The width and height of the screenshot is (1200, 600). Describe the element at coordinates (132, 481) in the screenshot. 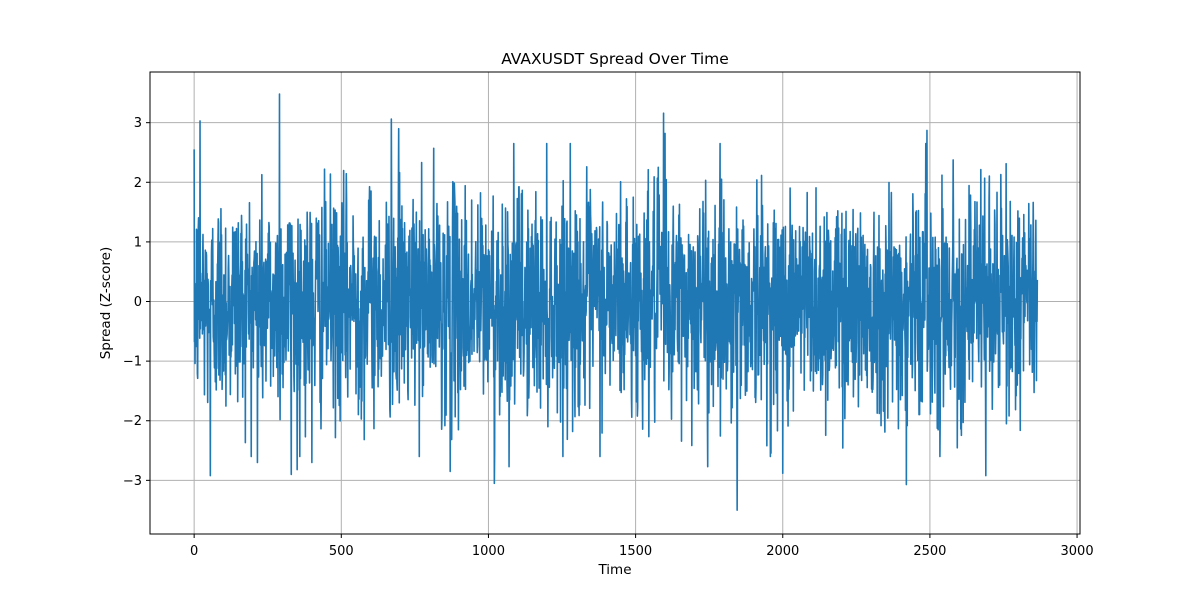

I see `y-tick-label: −3` at that location.